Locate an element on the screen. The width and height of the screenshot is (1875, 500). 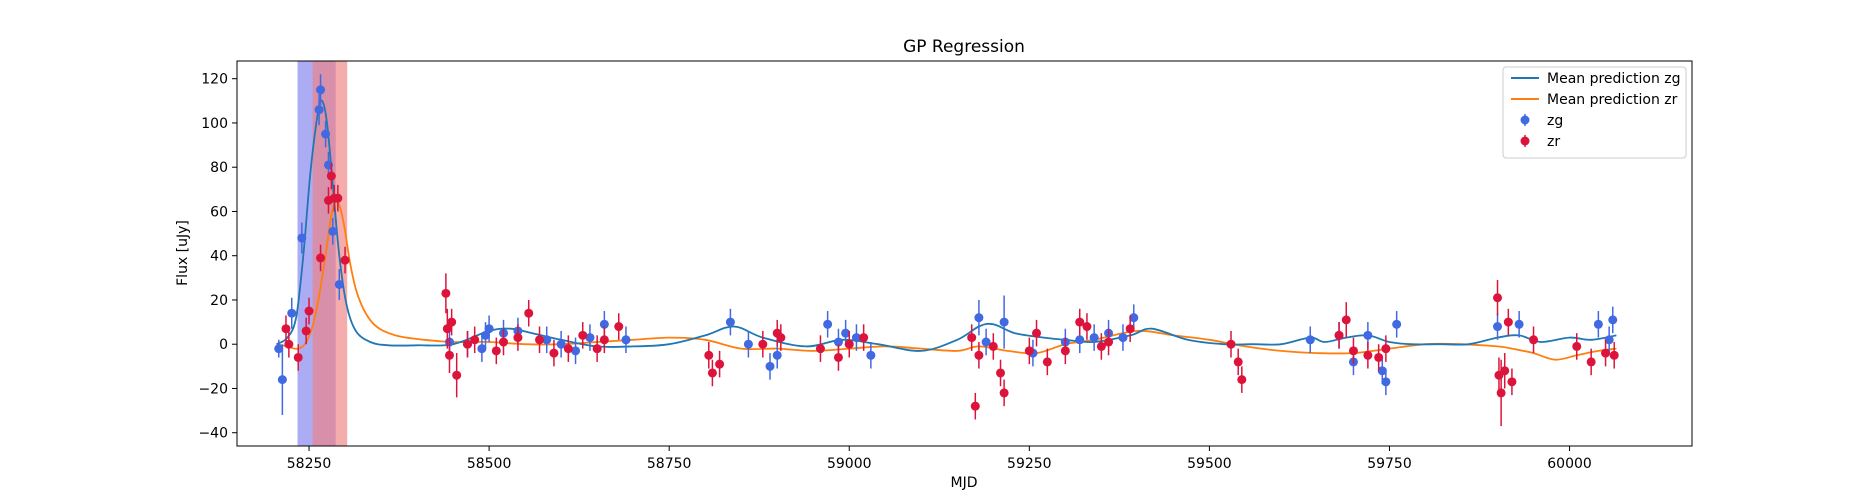
y-tick-label-40: 40 is located at coordinates (219, 257).